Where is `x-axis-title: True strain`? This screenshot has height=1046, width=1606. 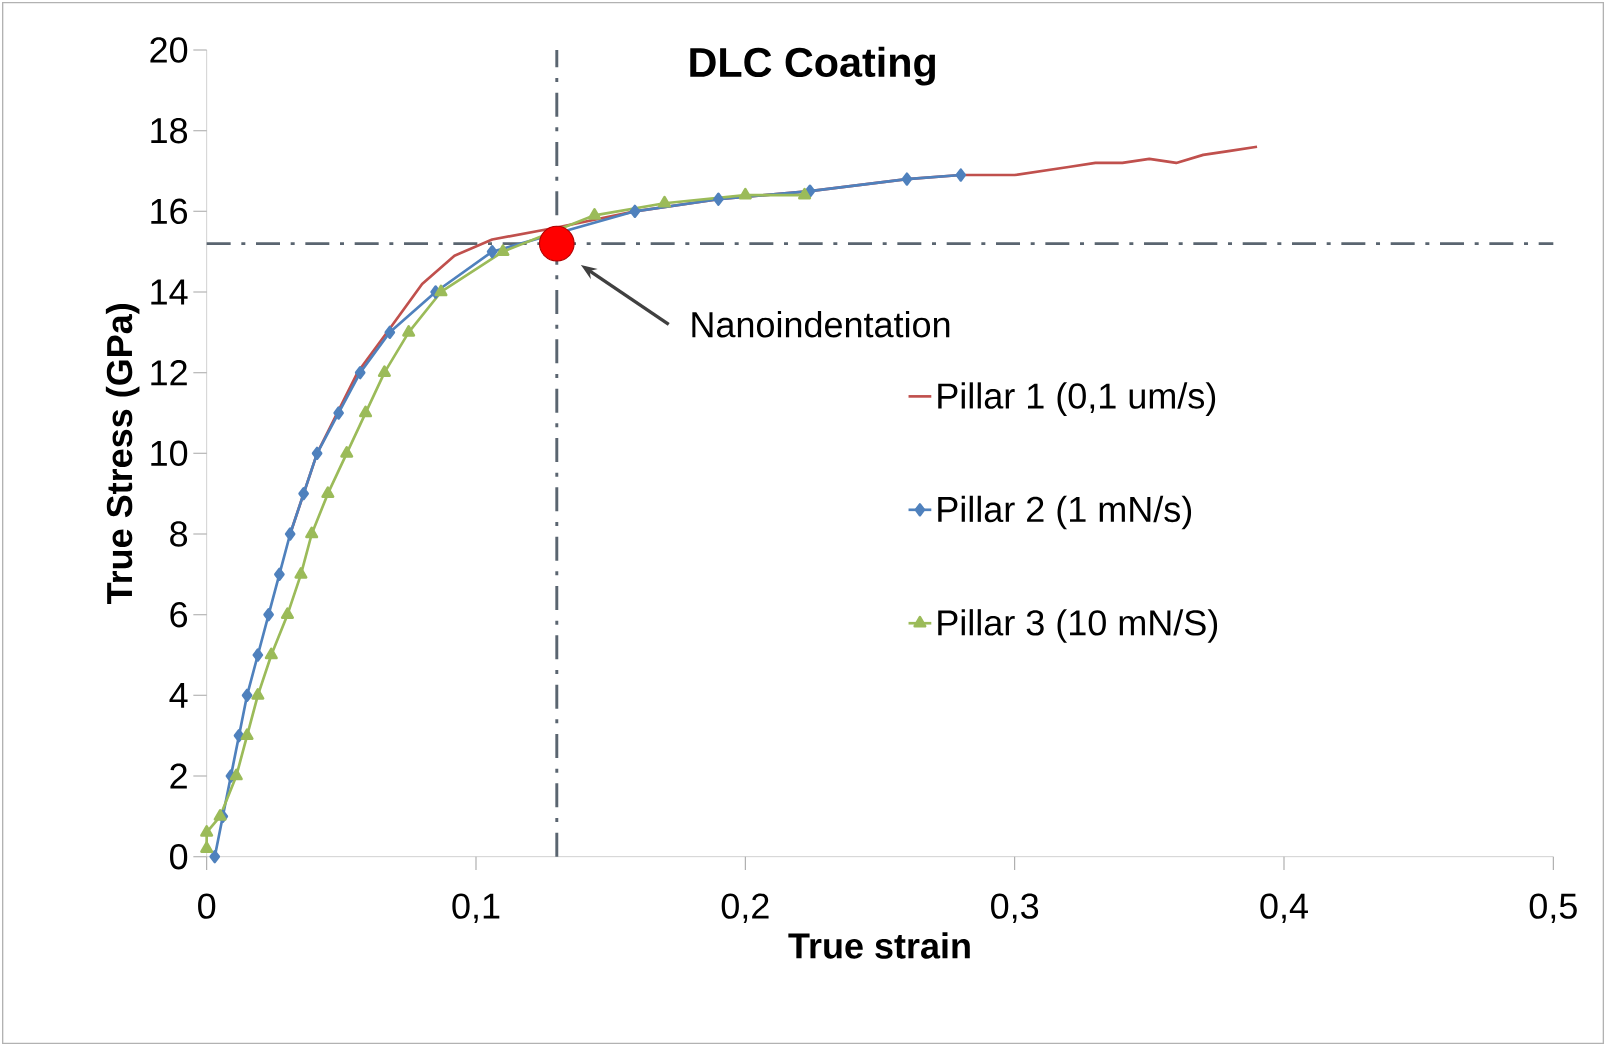
x-axis-title: True strain is located at coordinates (879, 945).